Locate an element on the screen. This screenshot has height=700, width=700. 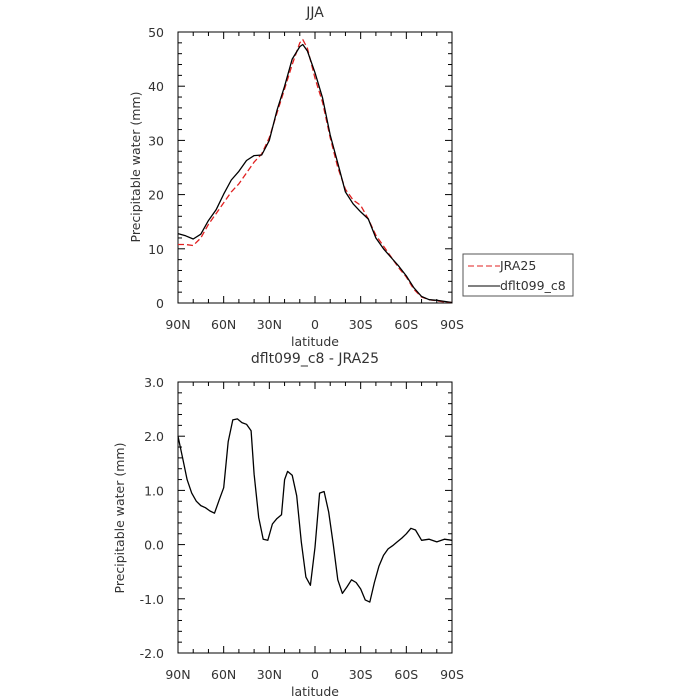
series-line-jra25 is located at coordinates (315, 171).